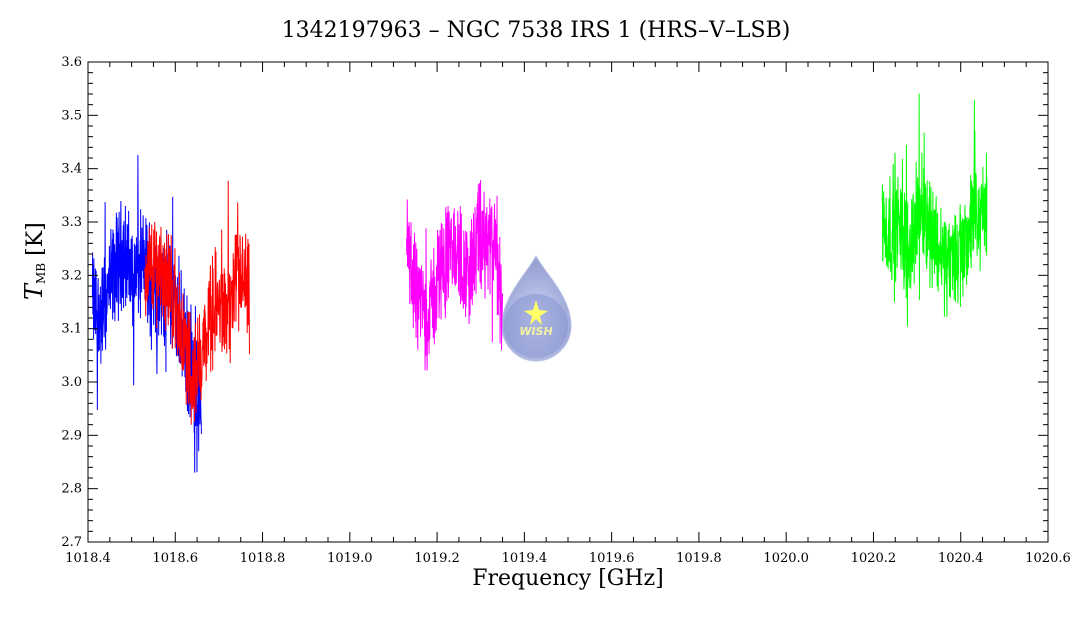  I want to click on logo-star, so click(536, 312).